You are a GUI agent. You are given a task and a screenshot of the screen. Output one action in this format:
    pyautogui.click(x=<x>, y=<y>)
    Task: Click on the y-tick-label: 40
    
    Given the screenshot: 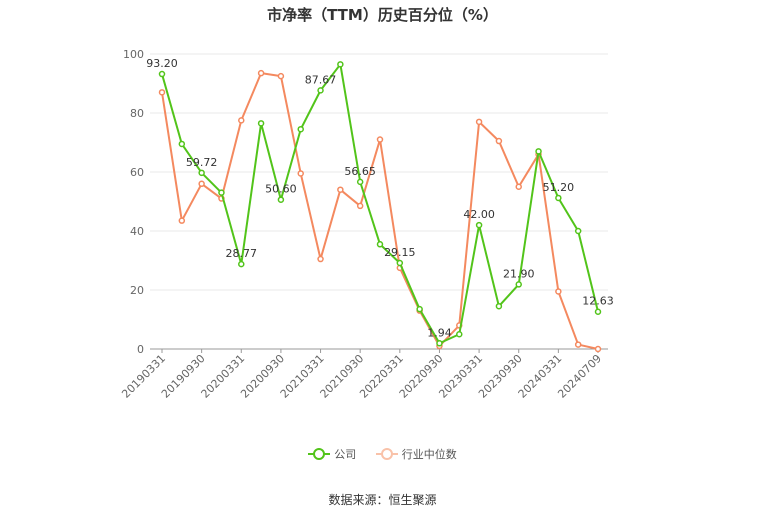 What is the action you would take?
    pyautogui.click(x=137, y=231)
    